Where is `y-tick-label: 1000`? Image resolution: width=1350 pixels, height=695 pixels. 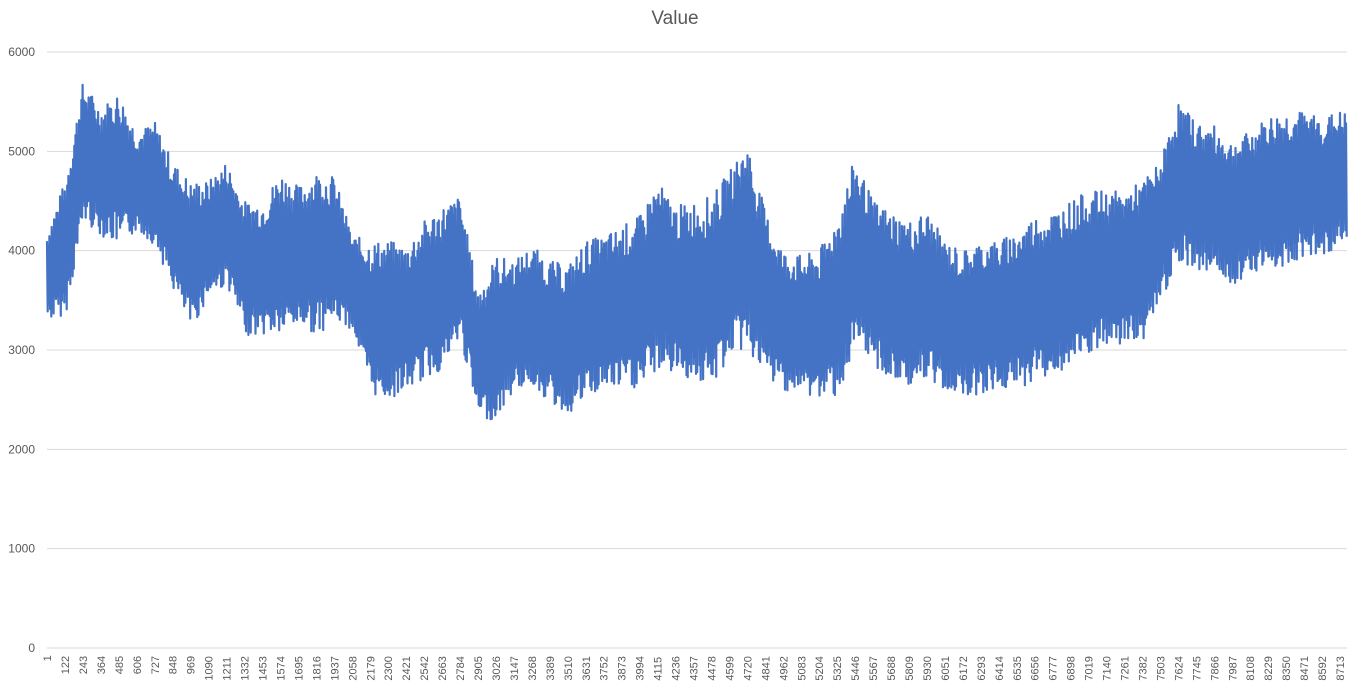 y-tick-label: 1000 is located at coordinates (21, 549).